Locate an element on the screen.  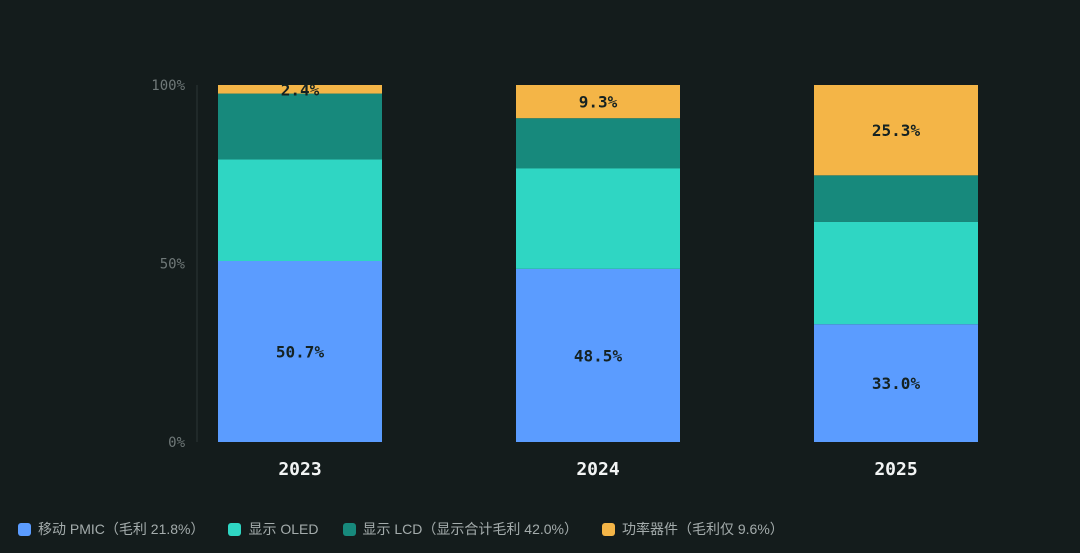
y-tick-label: 100% is located at coordinates (168, 86).